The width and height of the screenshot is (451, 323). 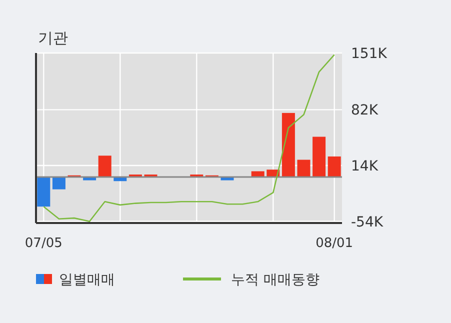 I want to click on legend-label: 누적 매매동향, so click(x=275, y=280).